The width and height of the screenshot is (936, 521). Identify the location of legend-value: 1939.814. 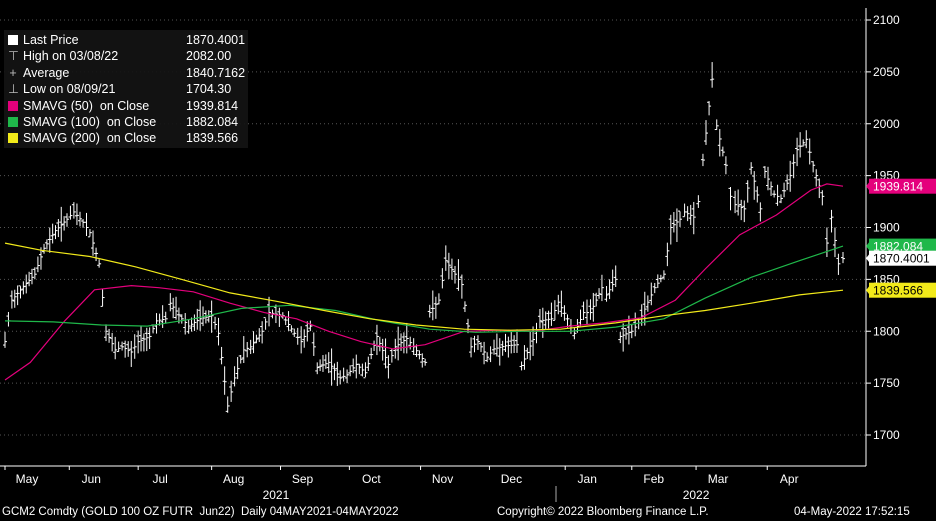
(212, 105).